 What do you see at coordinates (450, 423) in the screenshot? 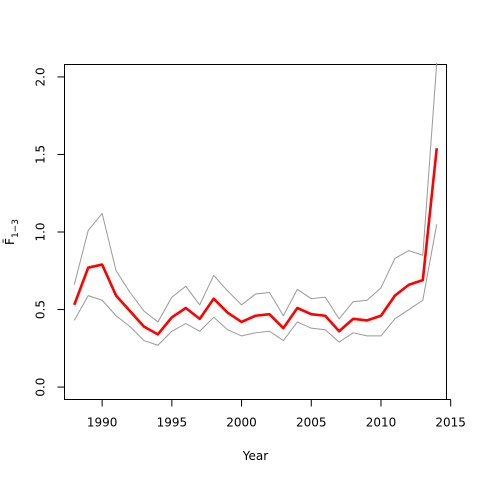
I see `x-tick-label: 2015` at bounding box center [450, 423].